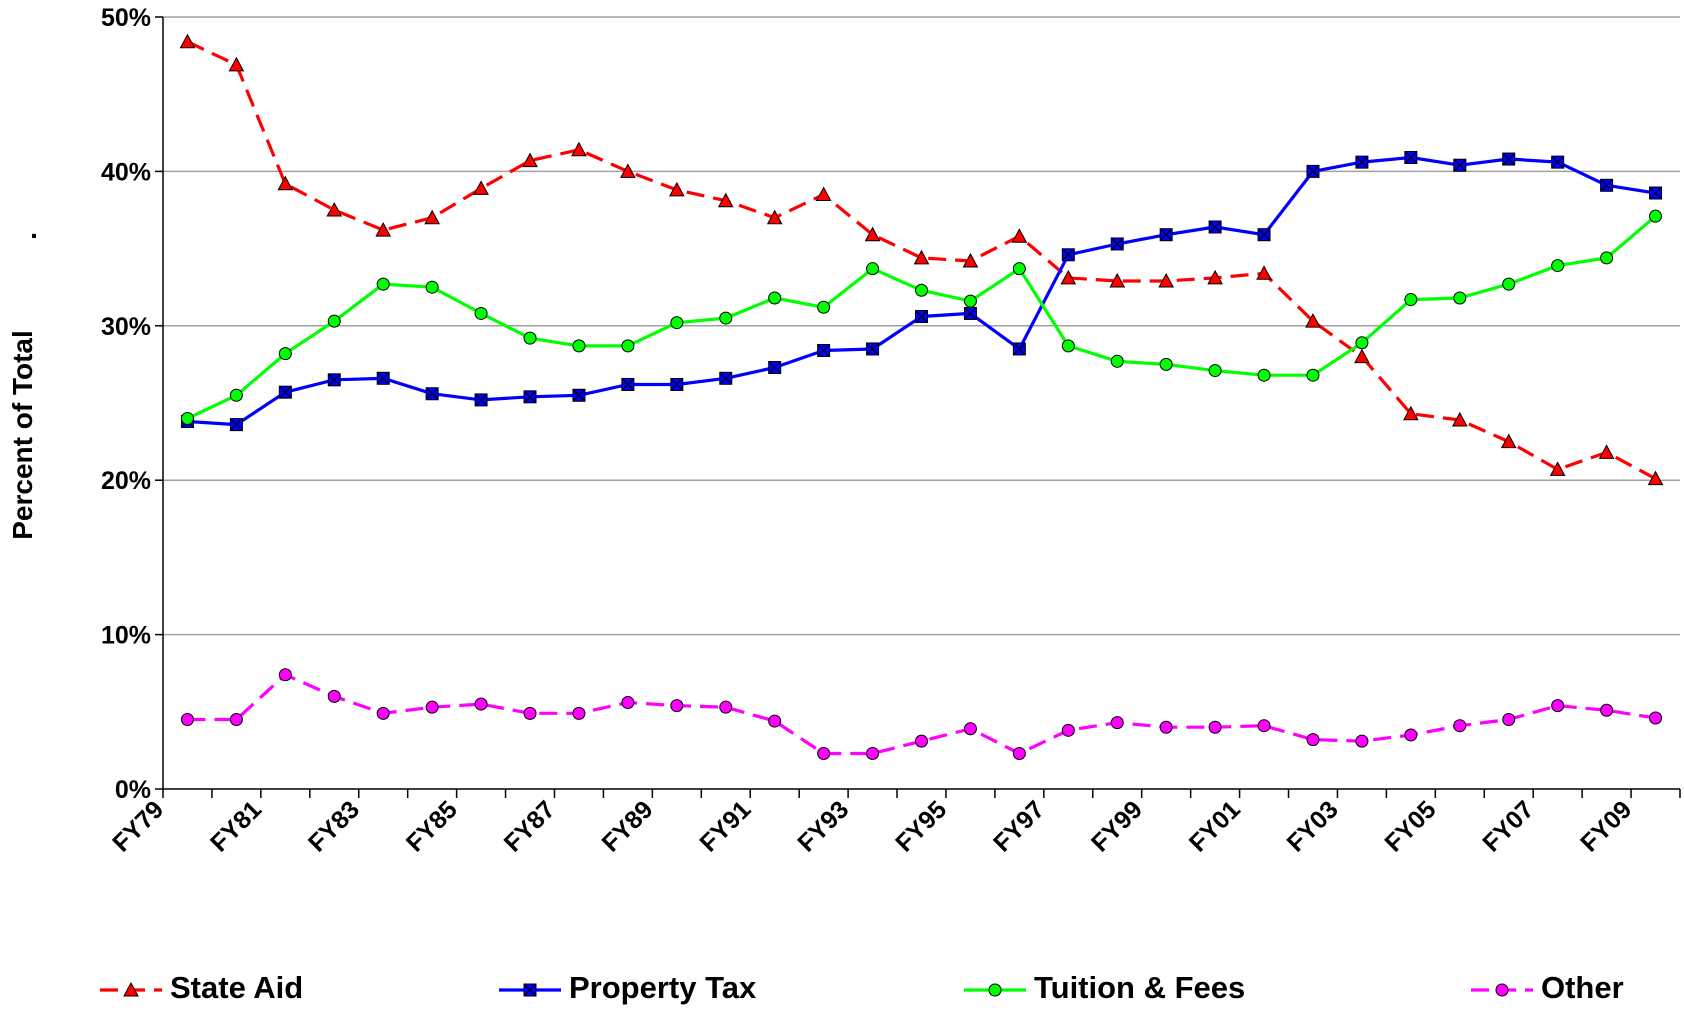 The height and width of the screenshot is (1013, 1684). I want to click on x-tick-label: FY99, so click(1117, 826).